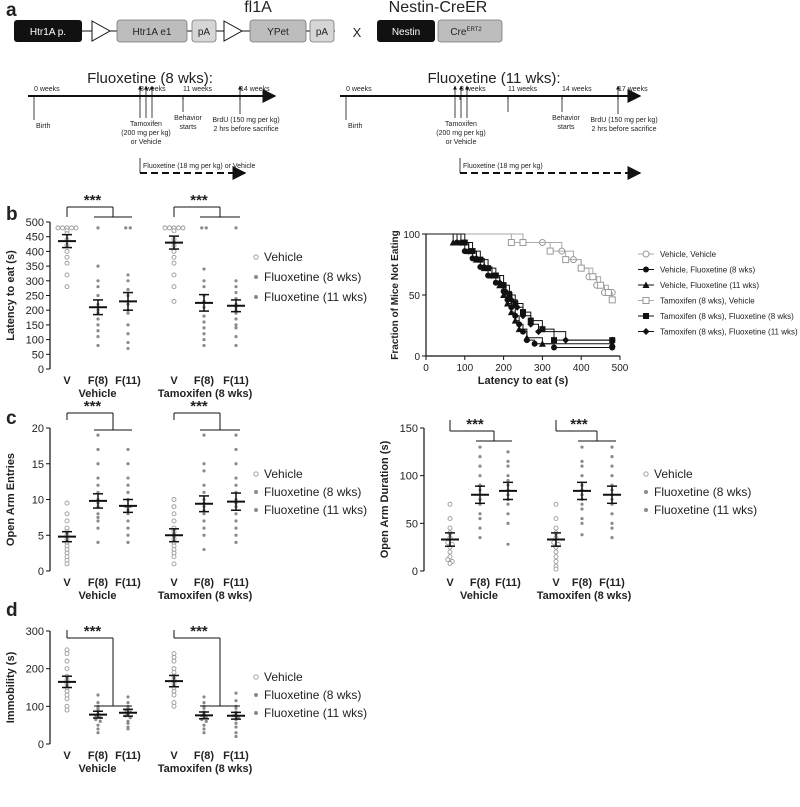 Image resolution: width=800 pixels, height=807 pixels. Describe the element at coordinates (577, 89) in the screenshot. I see `week-label: 14 weeks` at that location.